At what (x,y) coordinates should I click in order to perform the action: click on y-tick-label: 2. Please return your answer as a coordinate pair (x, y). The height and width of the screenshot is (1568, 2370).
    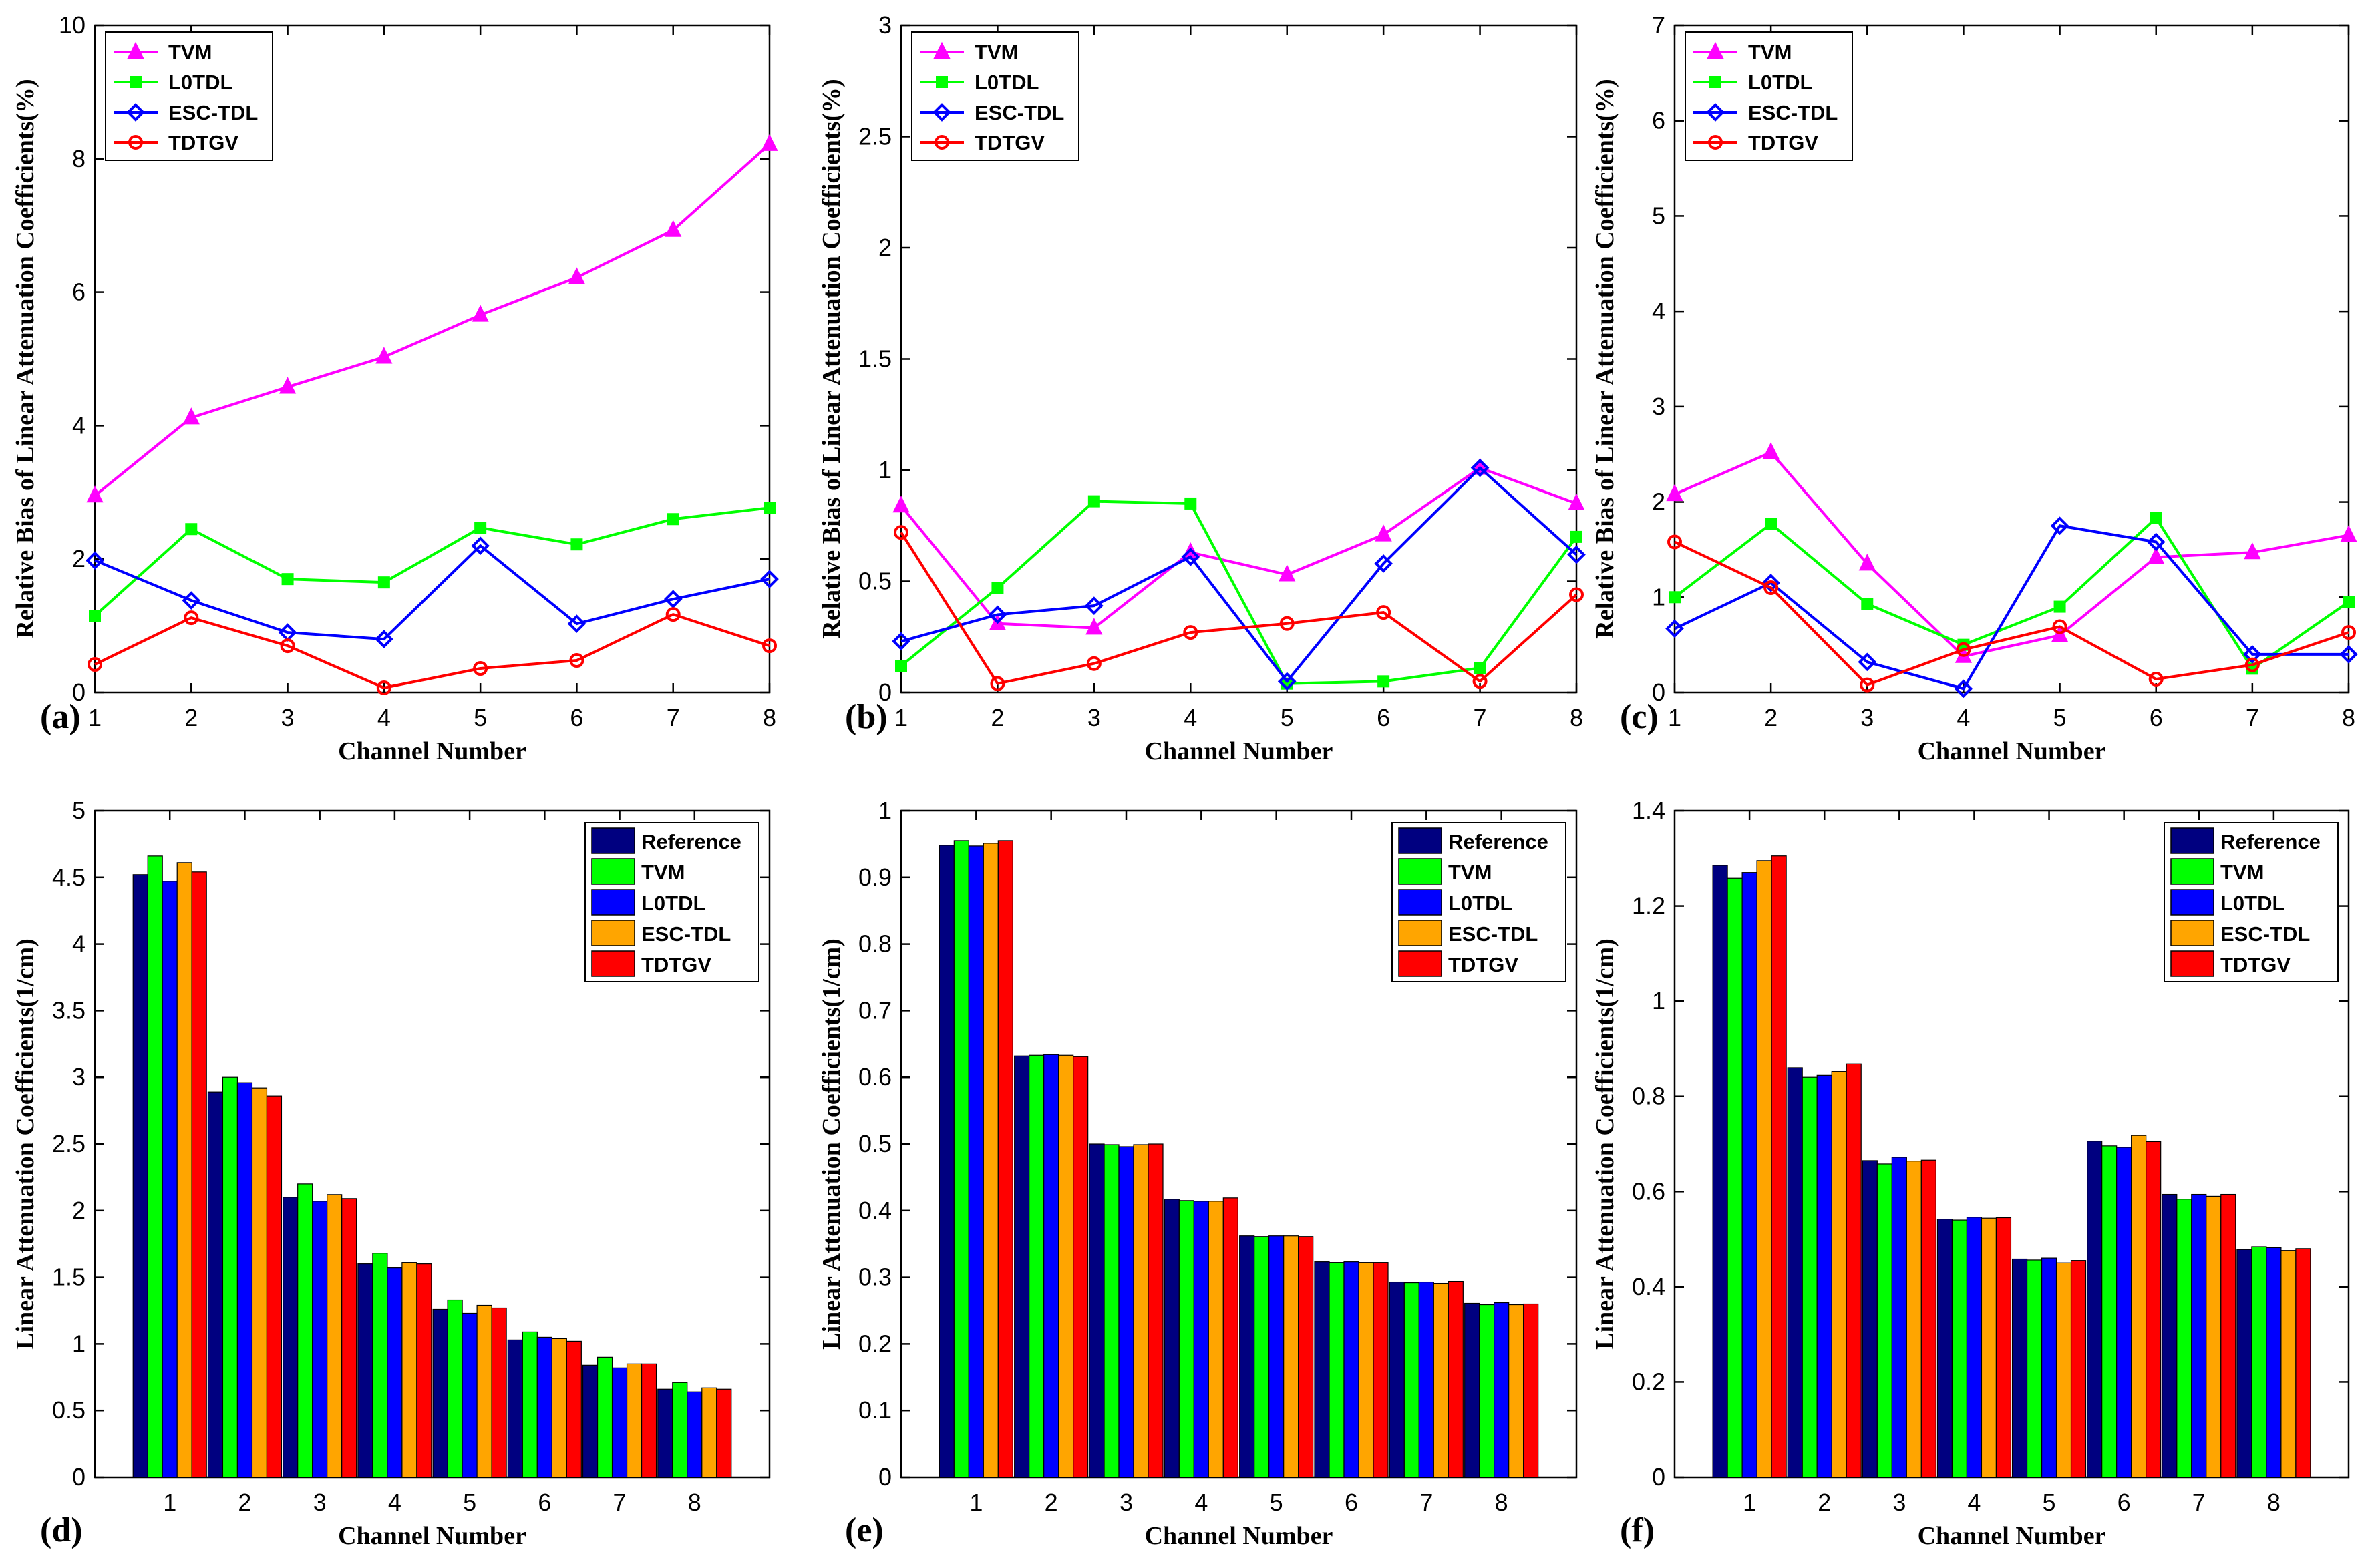
    Looking at the image, I should click on (79, 558).